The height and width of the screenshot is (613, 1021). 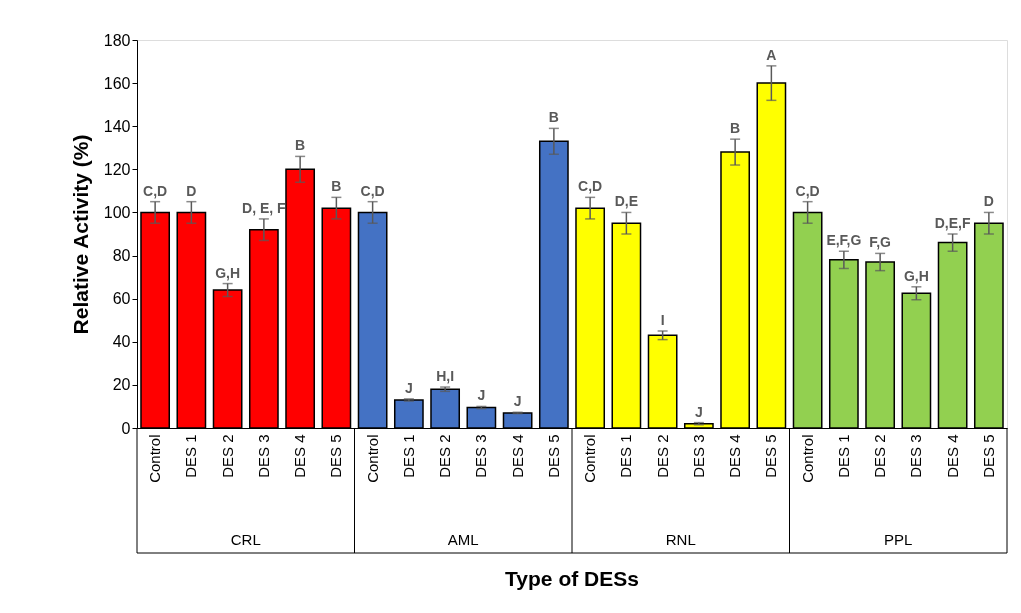 What do you see at coordinates (121, 342) in the screenshot?
I see `y-tick-label: 40` at bounding box center [121, 342].